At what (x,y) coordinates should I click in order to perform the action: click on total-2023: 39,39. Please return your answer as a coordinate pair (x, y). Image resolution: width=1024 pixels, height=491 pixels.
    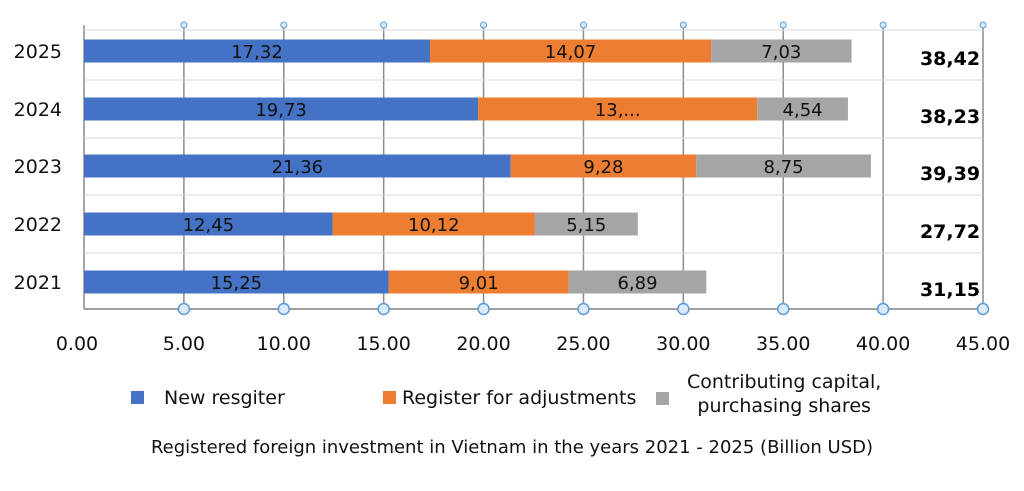
    Looking at the image, I should click on (950, 174).